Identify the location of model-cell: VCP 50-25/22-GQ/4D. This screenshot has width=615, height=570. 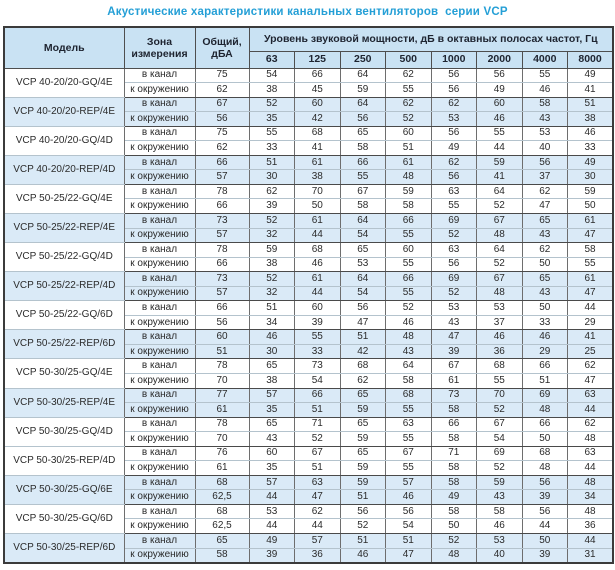
(64, 257).